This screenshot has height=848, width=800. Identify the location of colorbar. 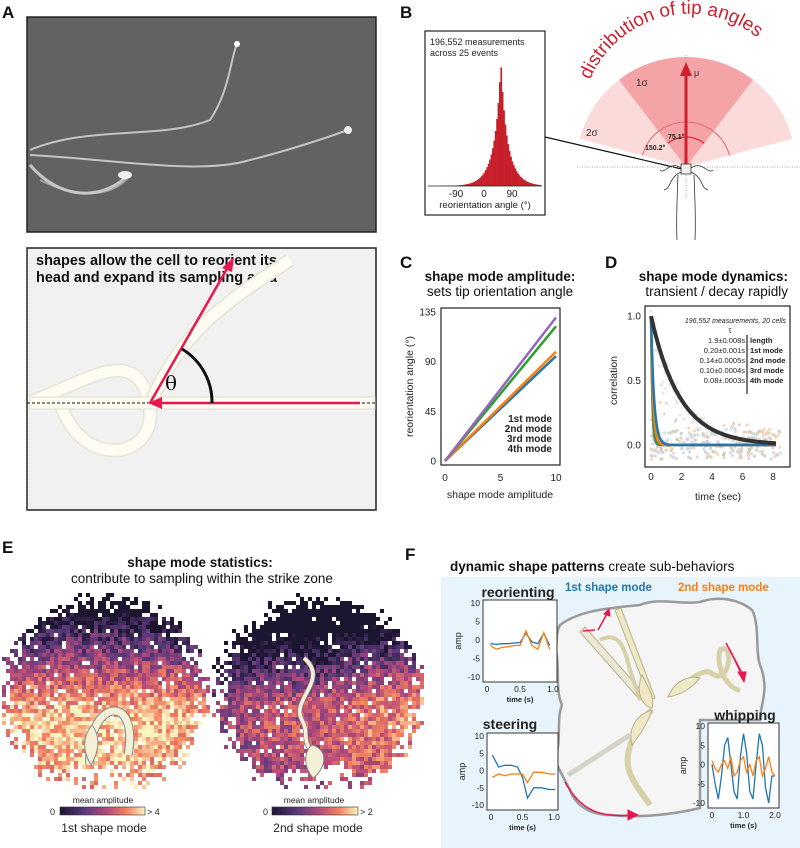
(315, 811).